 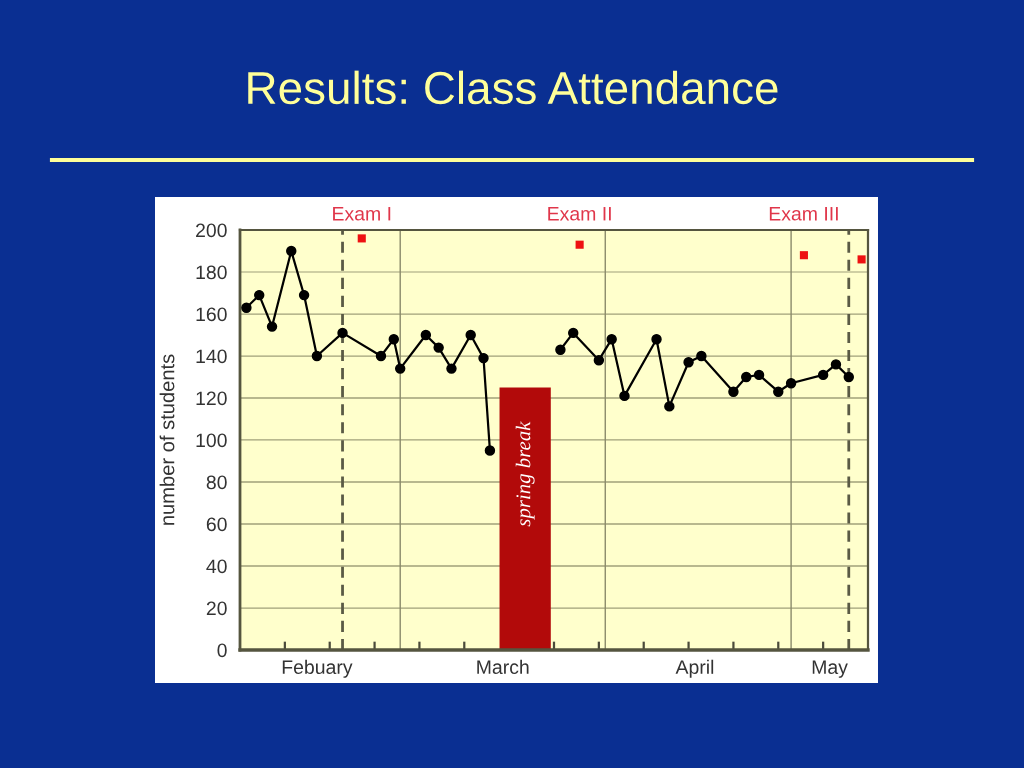 I want to click on band-label: spring break, so click(x=525, y=474).